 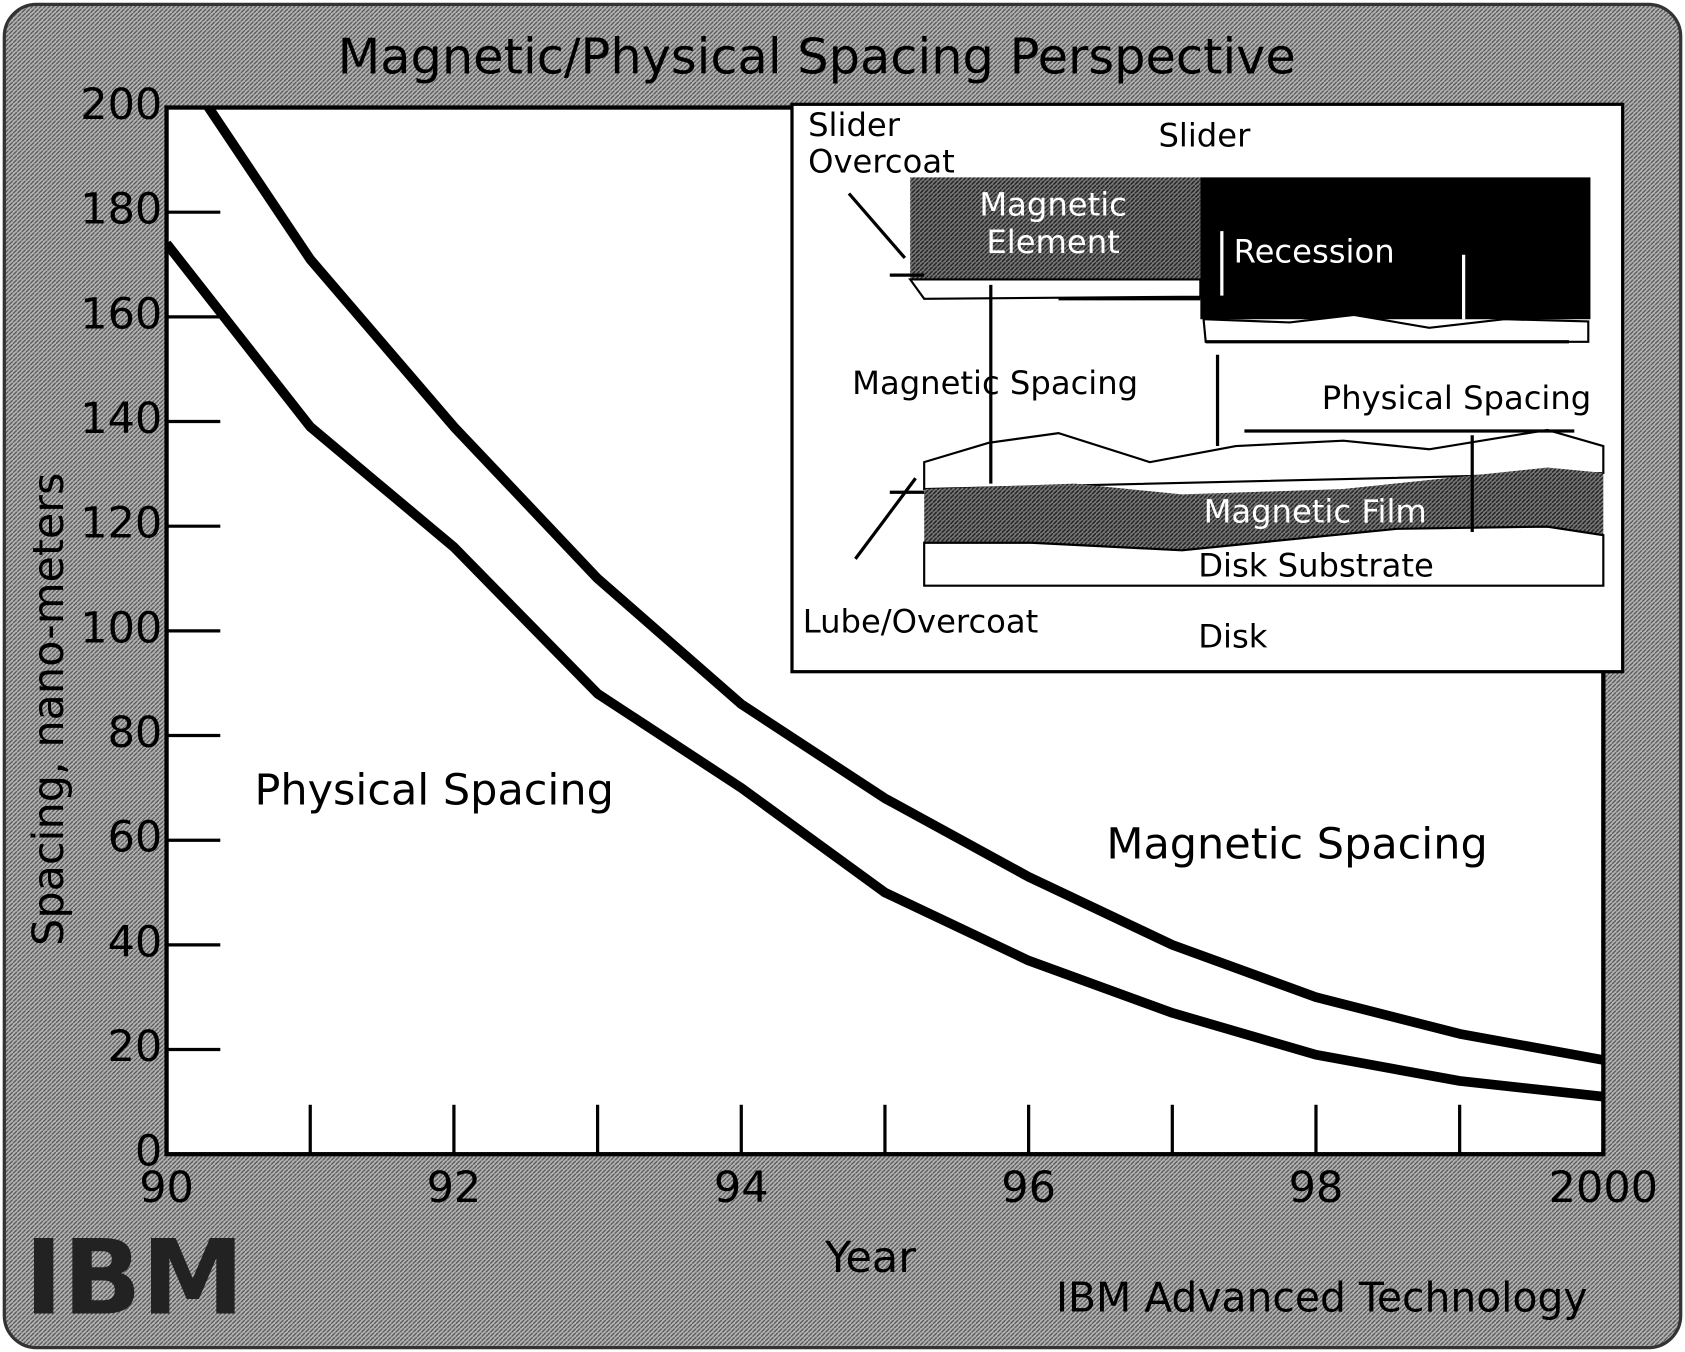 I want to click on x-tick-label: 92, so click(x=454, y=1188).